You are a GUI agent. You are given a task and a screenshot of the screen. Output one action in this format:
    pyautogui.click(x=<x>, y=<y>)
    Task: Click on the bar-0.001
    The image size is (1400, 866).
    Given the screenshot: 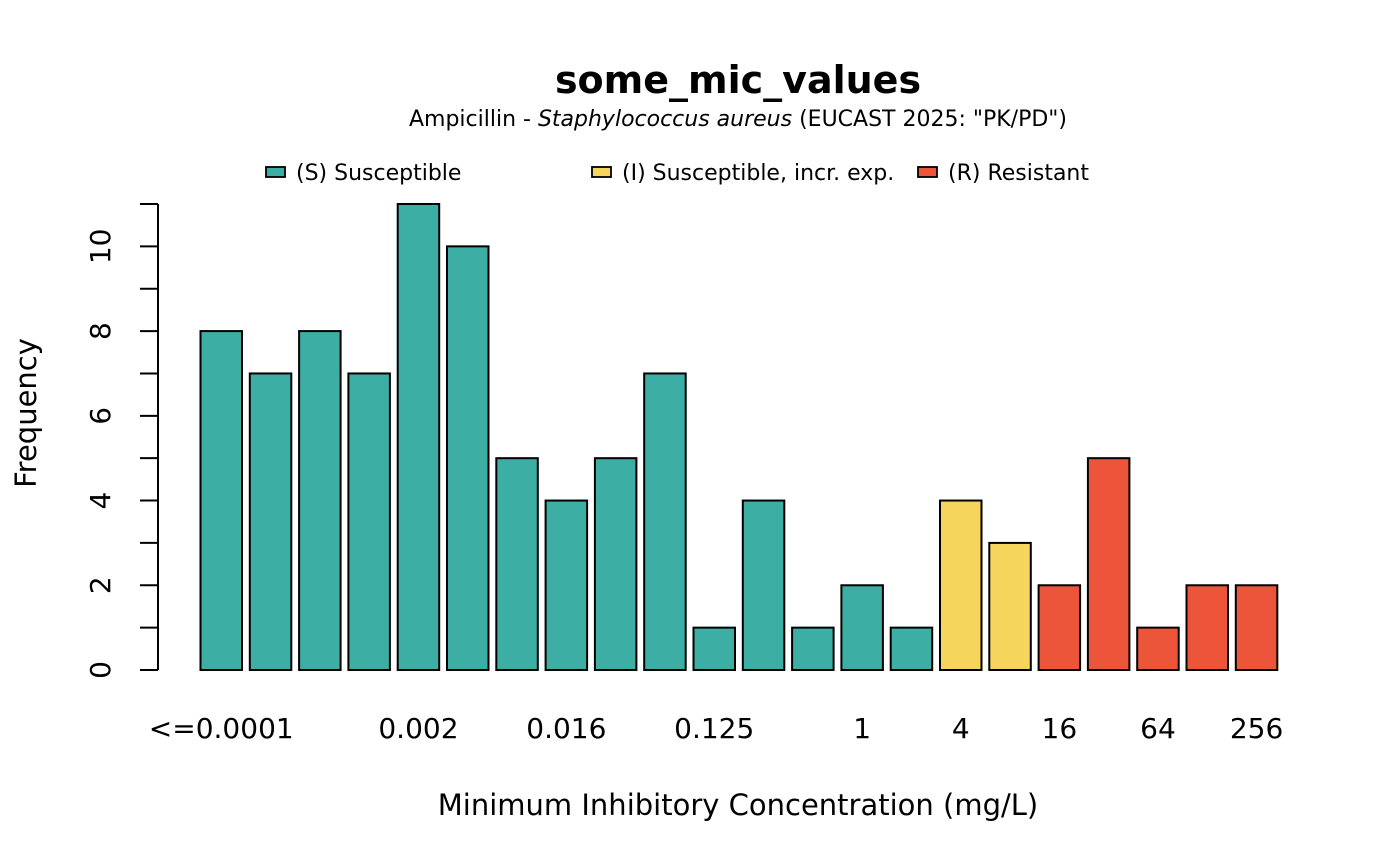 What is the action you would take?
    pyautogui.click(x=369, y=521)
    